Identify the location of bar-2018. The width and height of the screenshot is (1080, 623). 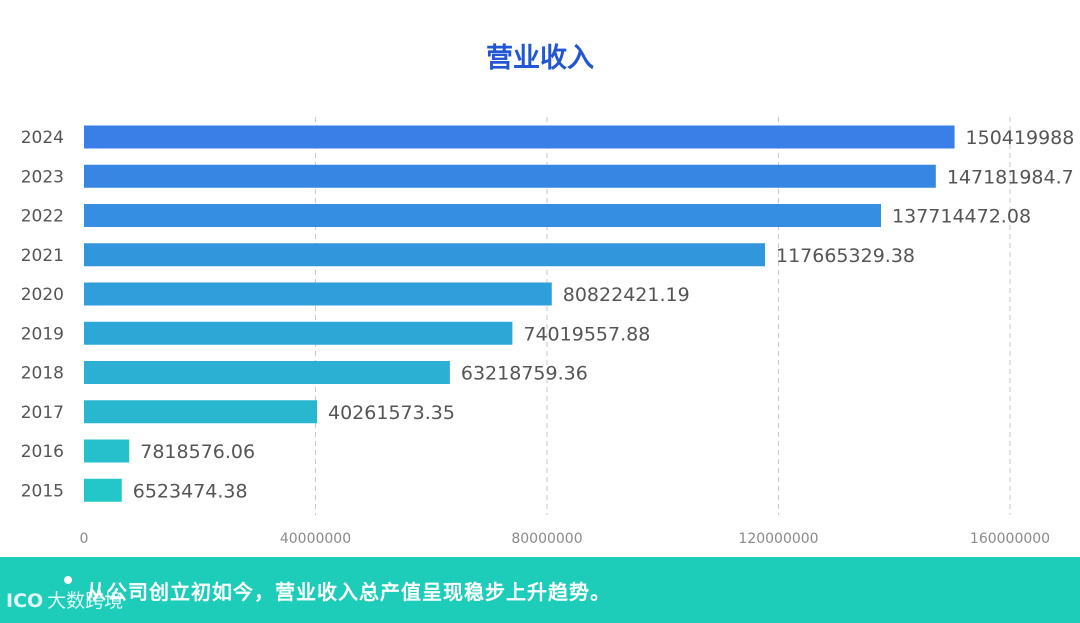
(267, 372).